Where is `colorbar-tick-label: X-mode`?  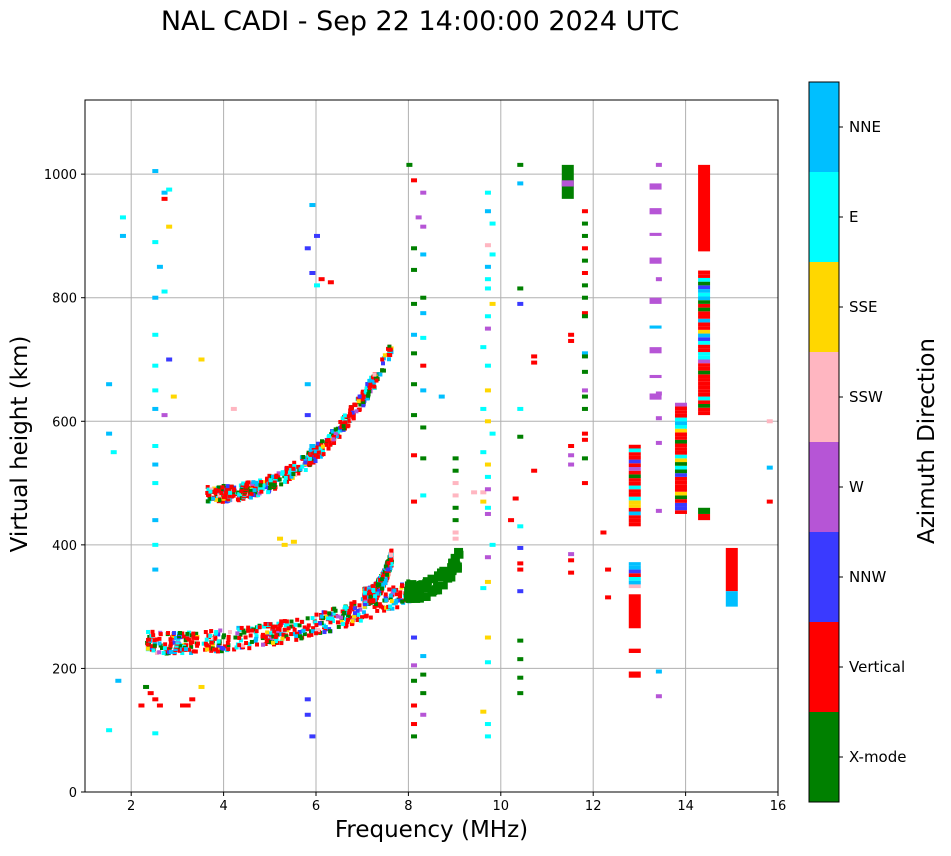 colorbar-tick-label: X-mode is located at coordinates (877, 757).